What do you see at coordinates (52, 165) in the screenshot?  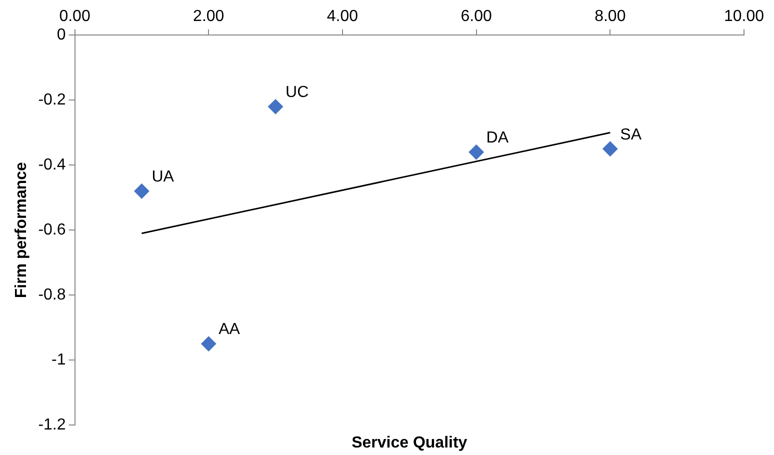 I see `y-tick-label: -0.4` at bounding box center [52, 165].